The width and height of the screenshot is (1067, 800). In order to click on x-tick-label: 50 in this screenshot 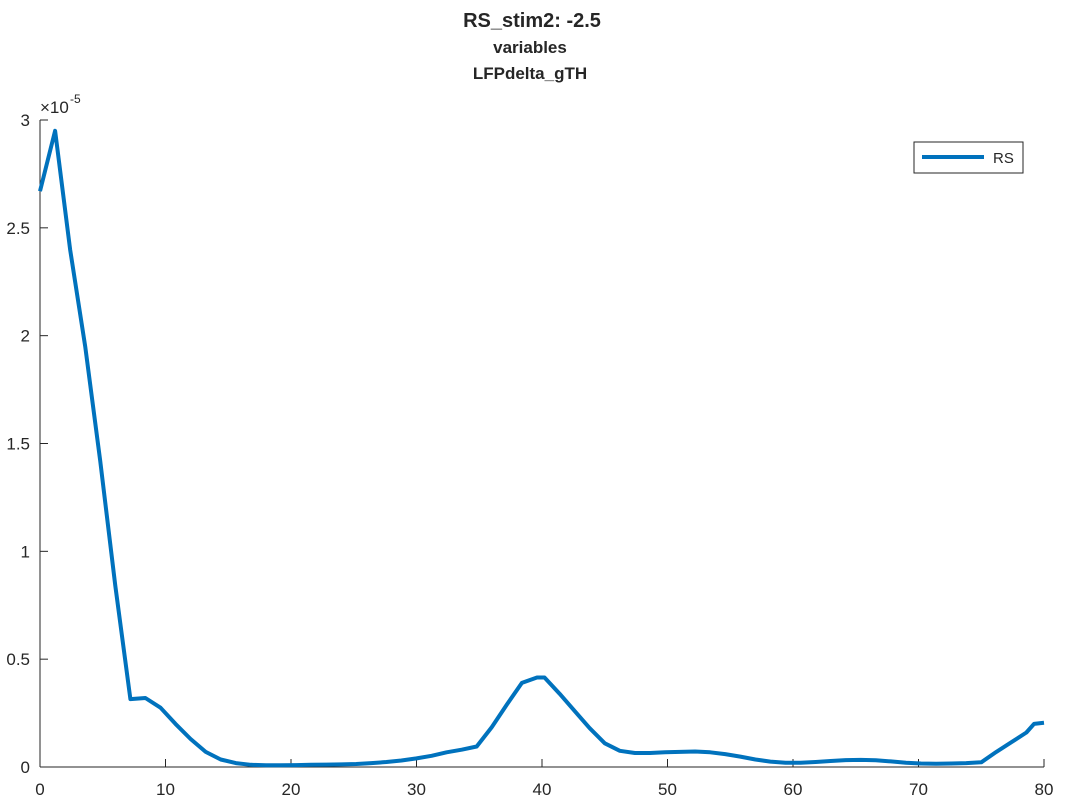, I will do `click(667, 789)`.